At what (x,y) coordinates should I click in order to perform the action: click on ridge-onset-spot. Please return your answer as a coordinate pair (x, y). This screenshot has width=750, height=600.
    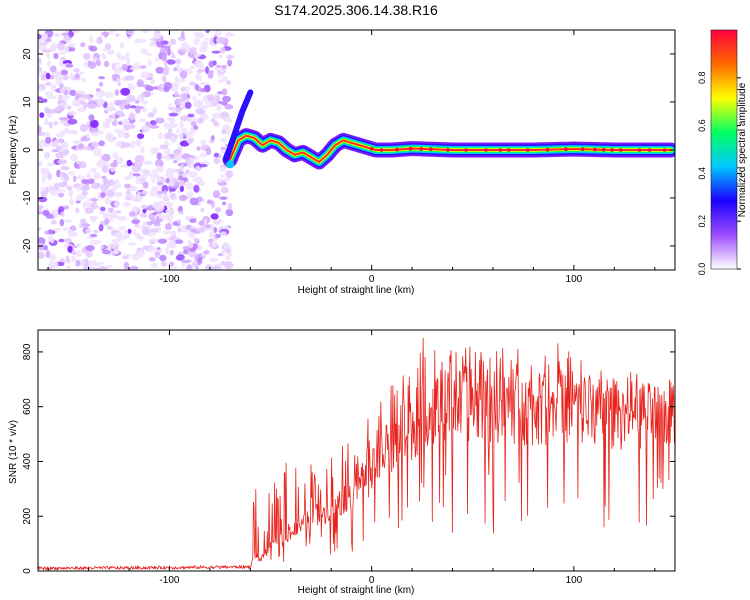
    Looking at the image, I should click on (230, 164).